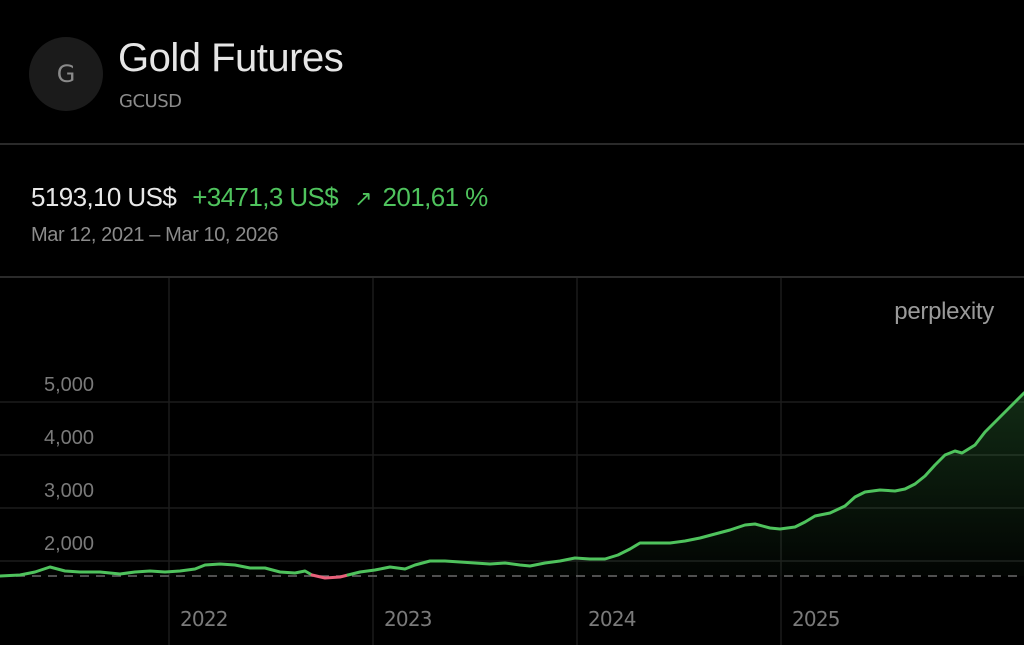  I want to click on y-tick-4000: 4,000, so click(69, 438).